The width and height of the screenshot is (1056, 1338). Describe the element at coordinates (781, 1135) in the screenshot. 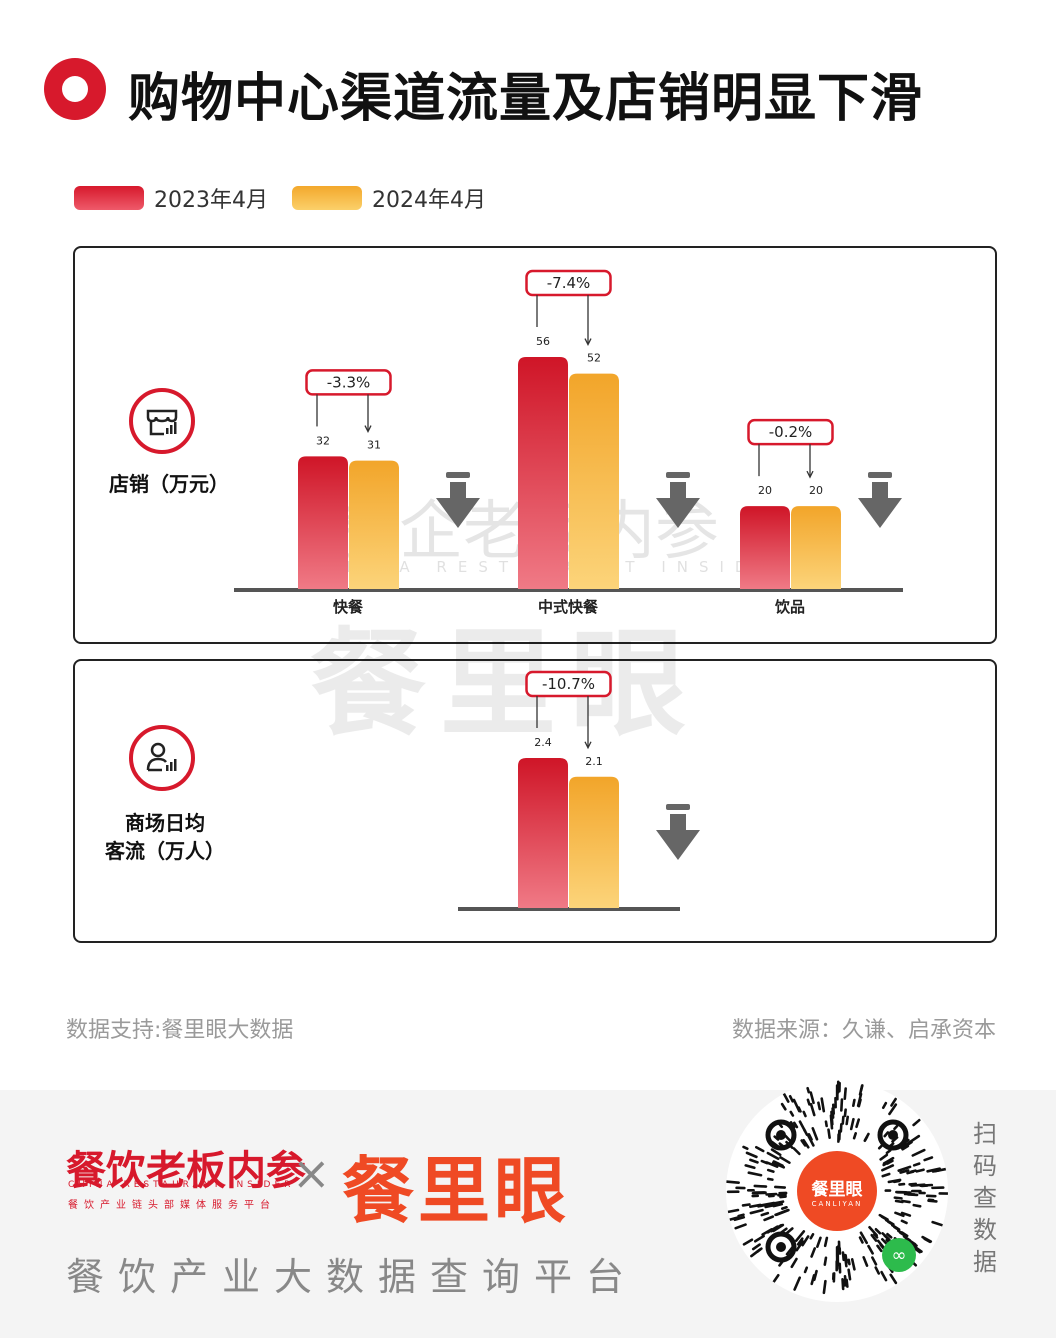

I see `qr-finder-dot` at that location.